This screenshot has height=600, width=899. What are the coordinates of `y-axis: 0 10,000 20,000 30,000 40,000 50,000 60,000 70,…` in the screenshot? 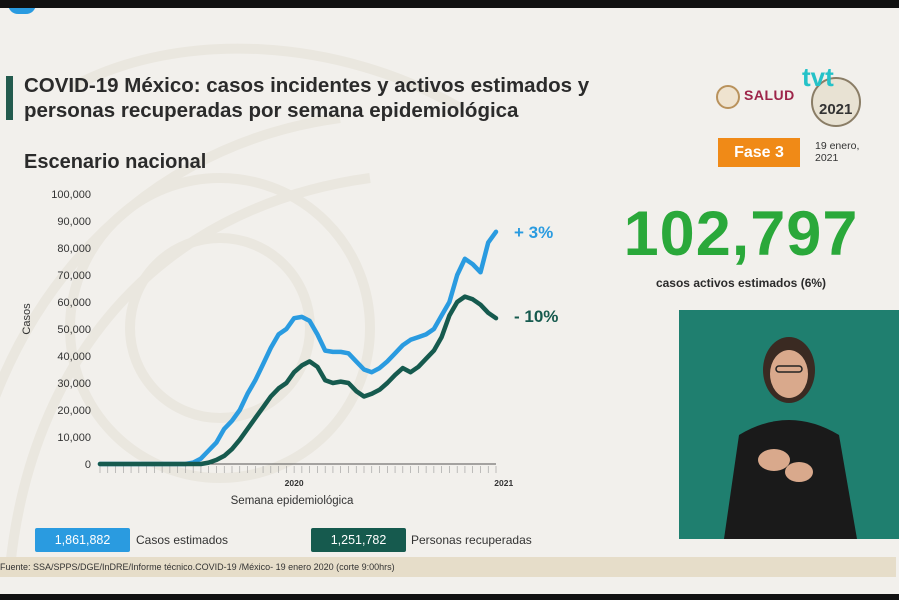 It's located at (71, 330).